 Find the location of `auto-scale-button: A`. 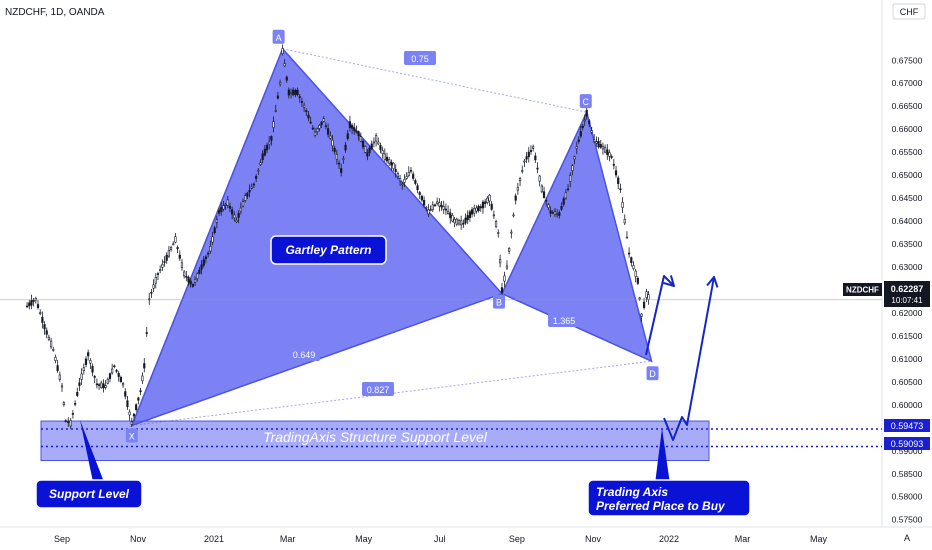

auto-scale-button: A is located at coordinates (907, 538).